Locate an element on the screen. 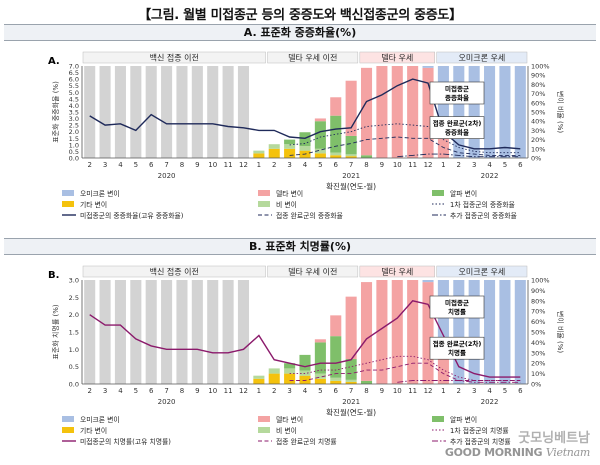  y2-tick-label: 20% is located at coordinates (538, 364).